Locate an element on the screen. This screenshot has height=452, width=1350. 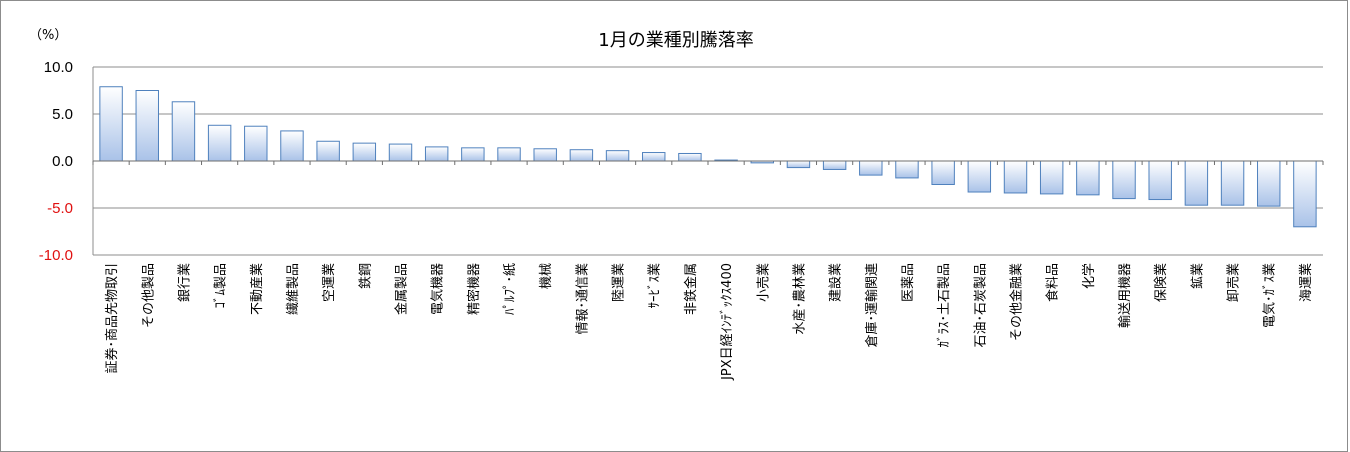
category-label: 鉄鋼 is located at coordinates (365, 276).